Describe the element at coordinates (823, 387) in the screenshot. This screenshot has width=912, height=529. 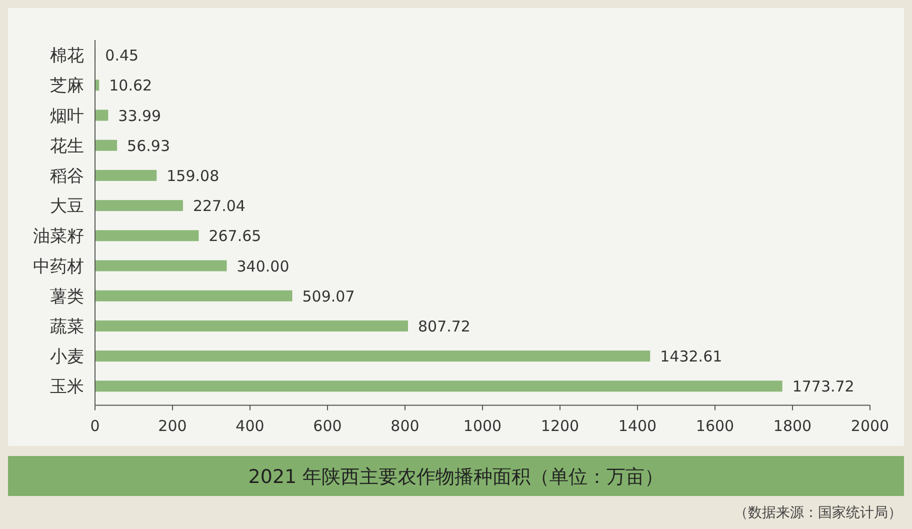
I see `data-label: 1773.72` at that location.